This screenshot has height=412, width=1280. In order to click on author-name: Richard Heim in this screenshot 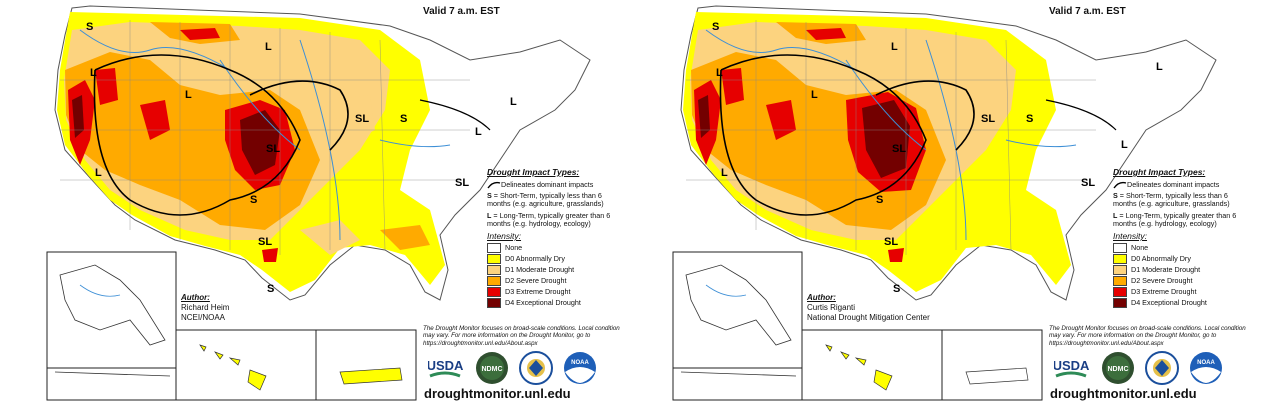, I will do `click(205, 307)`.